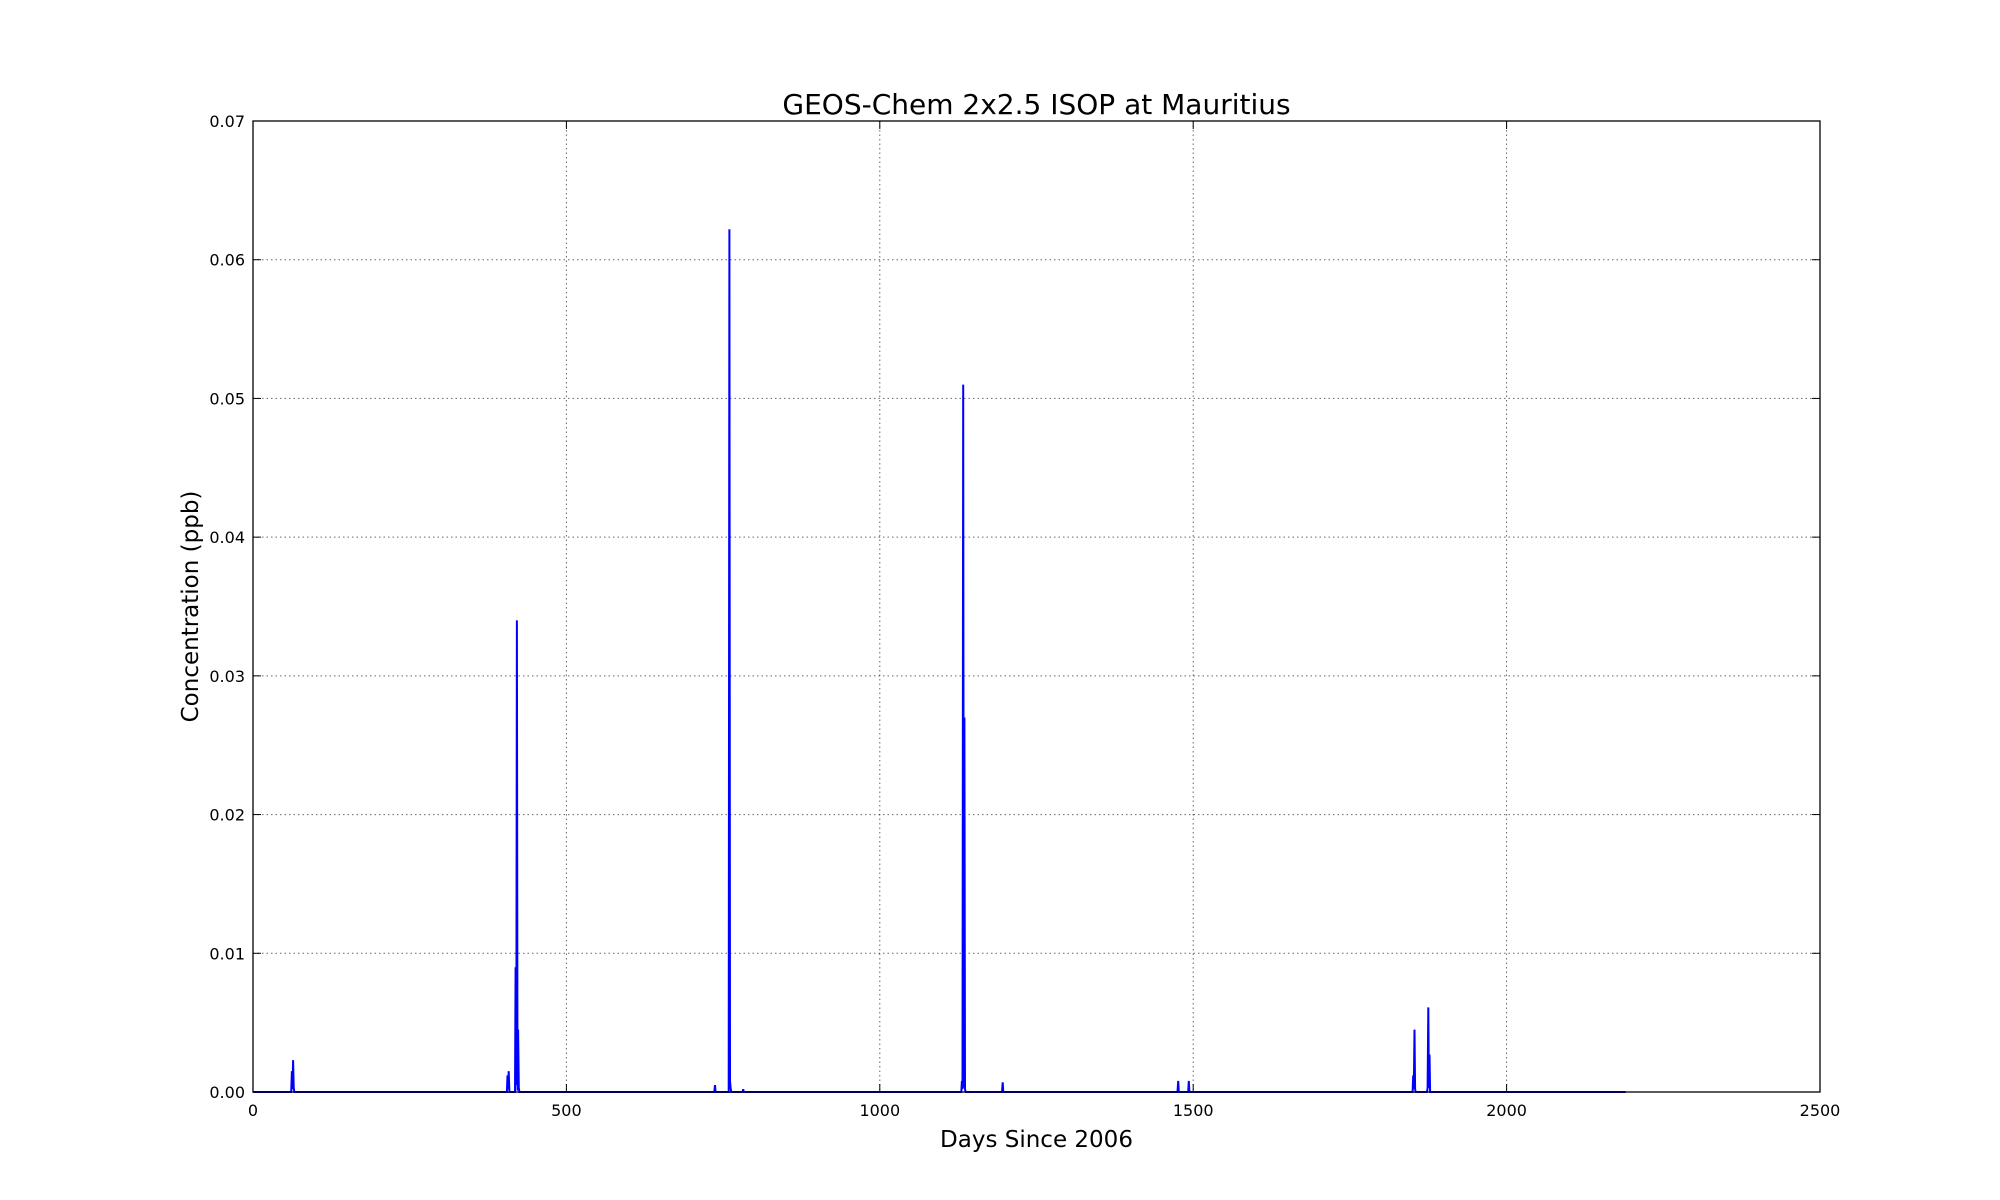 Image resolution: width=2000 pixels, height=1200 pixels. Describe the element at coordinates (191, 607) in the screenshot. I see `y-axis-label: Concentration (ppb)` at that location.